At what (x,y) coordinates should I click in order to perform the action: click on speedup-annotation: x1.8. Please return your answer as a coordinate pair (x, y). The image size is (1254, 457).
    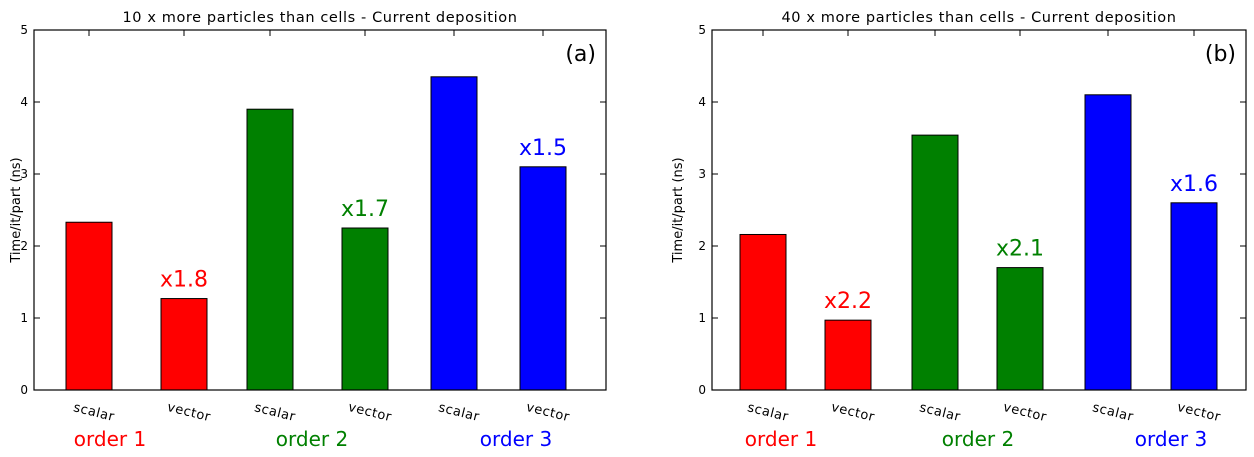
    Looking at the image, I should click on (184, 280).